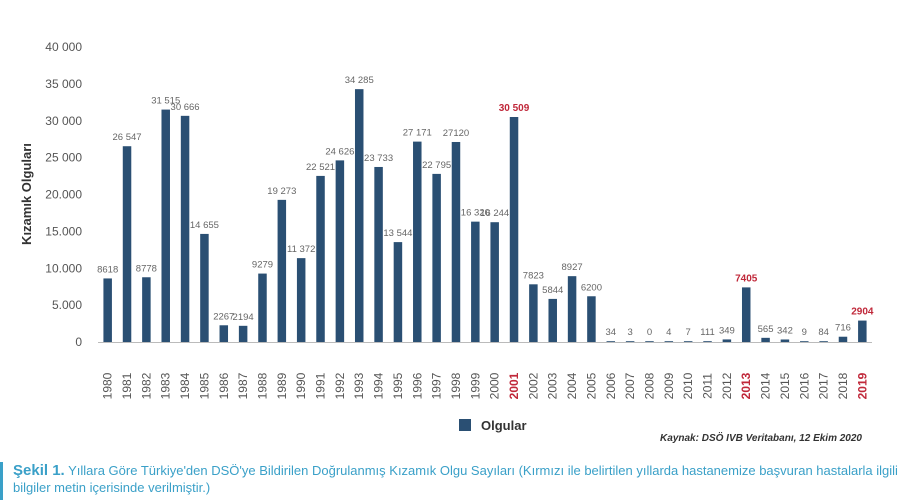 This screenshot has height=500, width=900. What do you see at coordinates (649, 341) in the screenshot?
I see `bar-2008` at bounding box center [649, 341].